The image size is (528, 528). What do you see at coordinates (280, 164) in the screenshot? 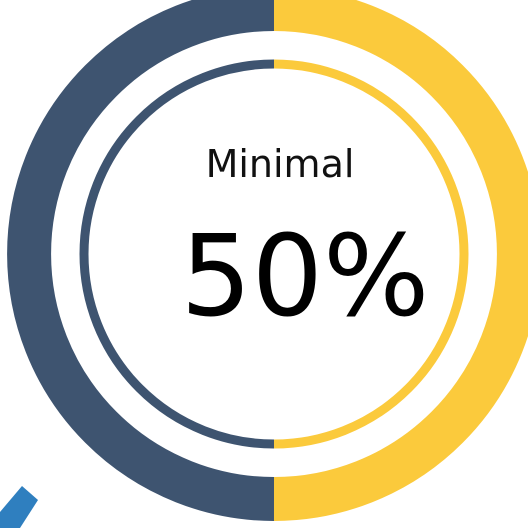
I see `gauge-label: Minimal` at bounding box center [280, 164].